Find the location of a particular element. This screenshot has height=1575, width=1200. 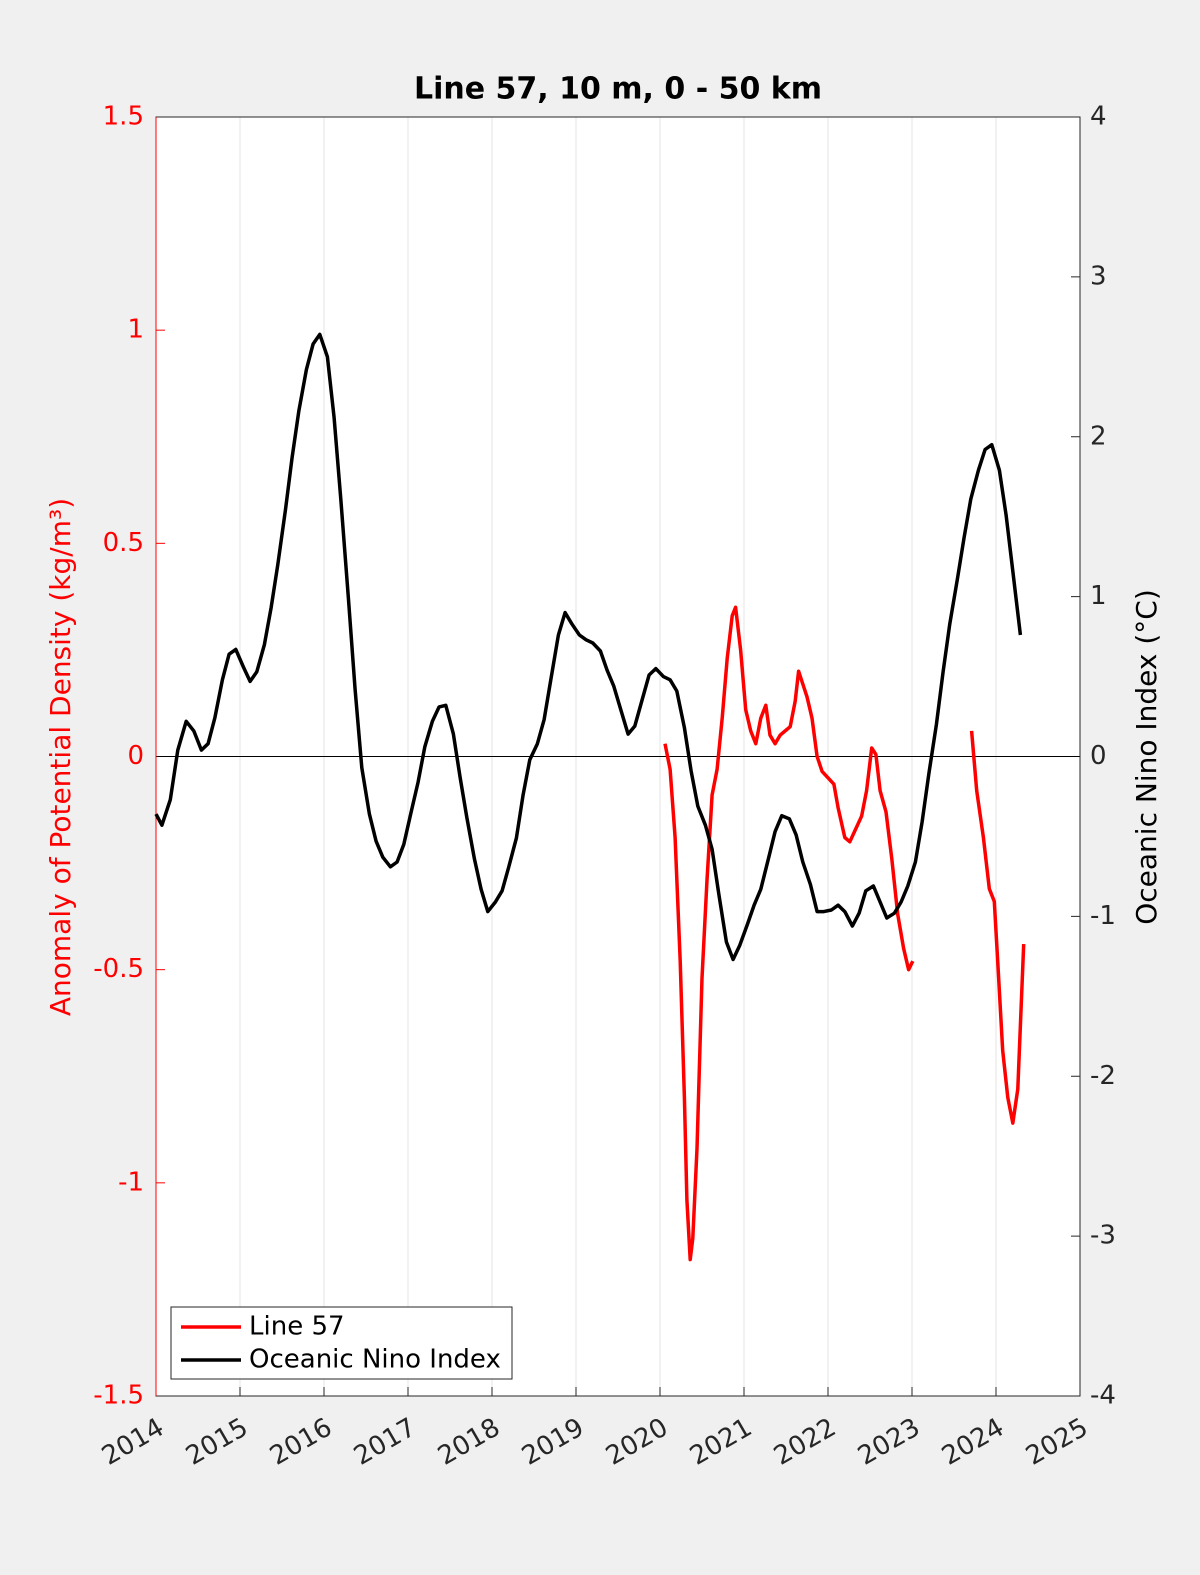

x-tick-label: 2025 is located at coordinates (1057, 1442).